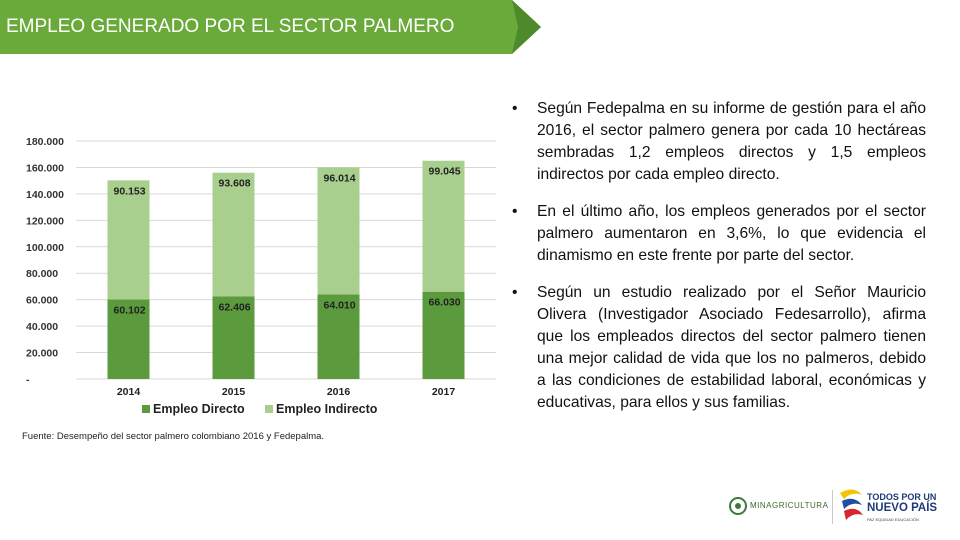 The height and width of the screenshot is (540, 960). What do you see at coordinates (902, 508) in the screenshot?
I see `gov-logo-line2: NUEVO PAÍS` at bounding box center [902, 508].